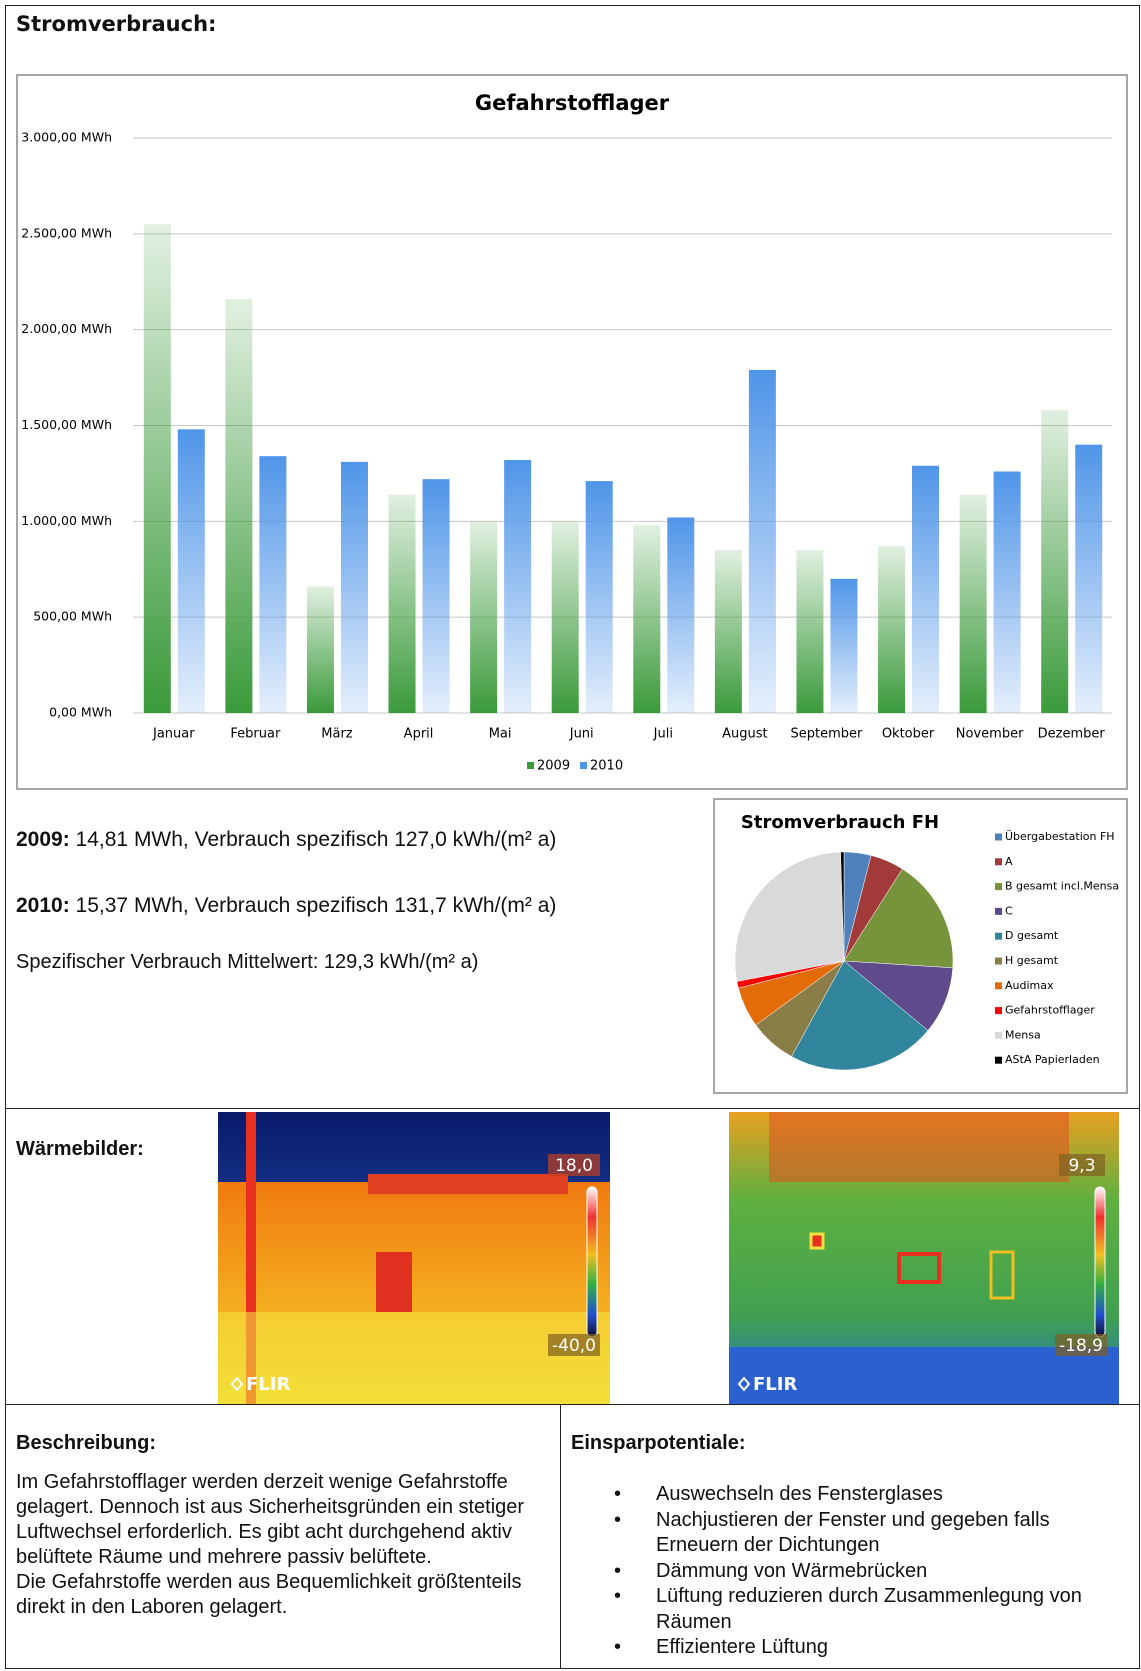 The width and height of the screenshot is (1141, 1671). What do you see at coordinates (66, 424) in the screenshot?
I see `y-tick-label: 1.500,00 MWh` at bounding box center [66, 424].